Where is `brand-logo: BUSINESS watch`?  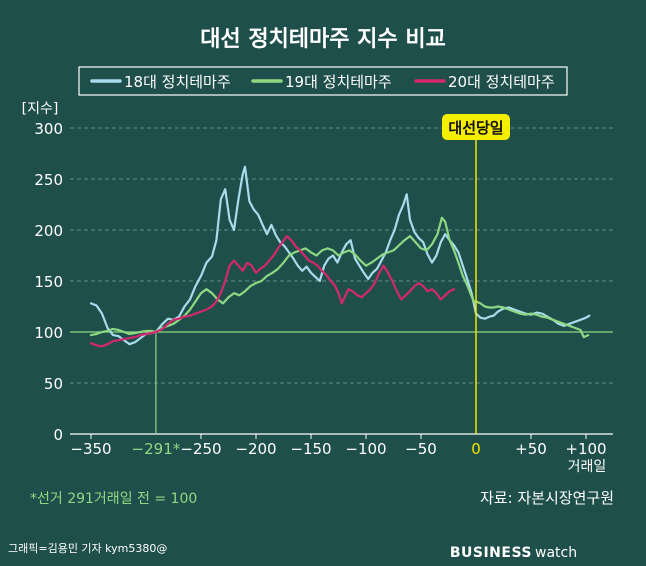 brand-logo: BUSINESS watch is located at coordinates (513, 553).